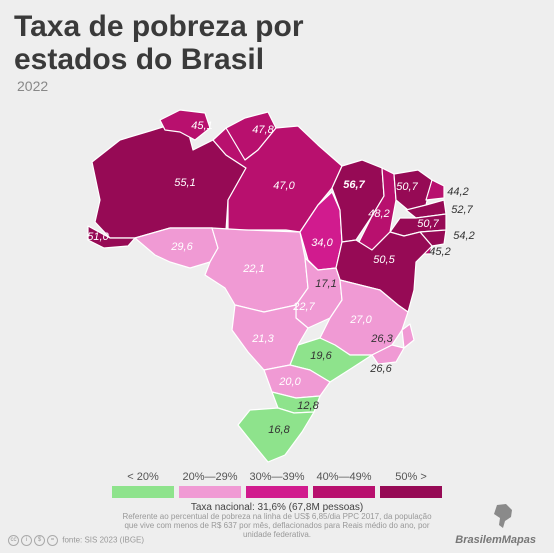  What do you see at coordinates (322, 243) in the screenshot?
I see `state-value-tocantins: 34,0` at bounding box center [322, 243].